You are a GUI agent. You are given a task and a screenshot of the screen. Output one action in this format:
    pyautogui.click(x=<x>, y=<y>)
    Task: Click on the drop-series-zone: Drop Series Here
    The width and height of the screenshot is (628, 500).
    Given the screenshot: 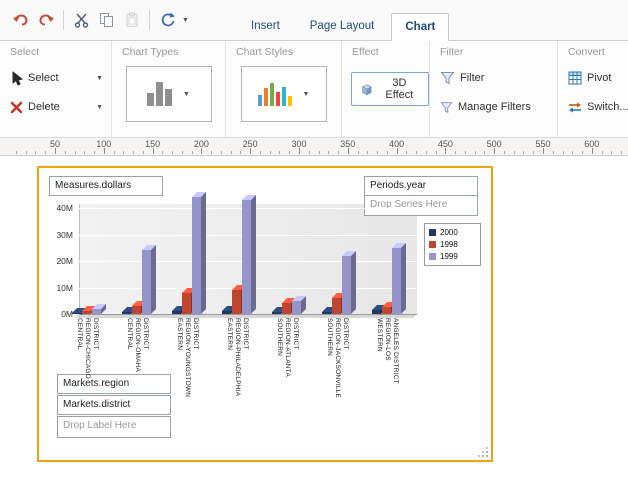 What is the action you would take?
    pyautogui.click(x=421, y=205)
    